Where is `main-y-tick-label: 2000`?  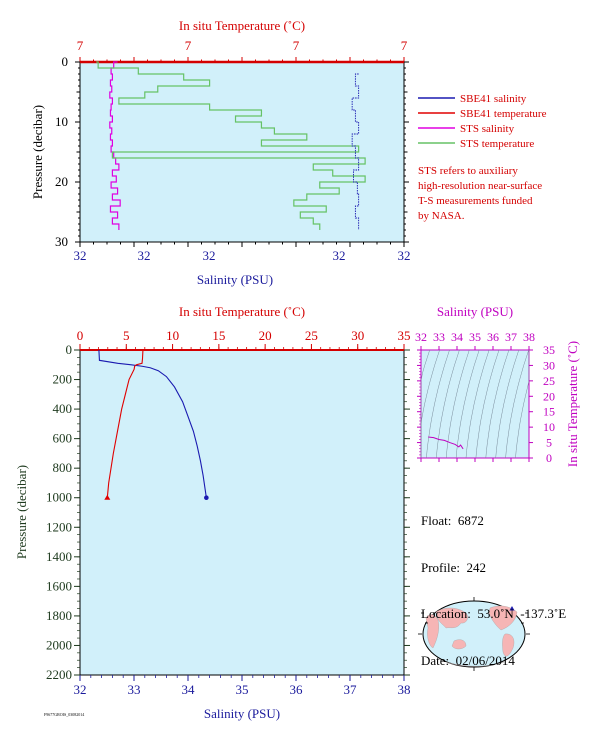 main-y-tick-label: 2000 is located at coordinates (59, 644).